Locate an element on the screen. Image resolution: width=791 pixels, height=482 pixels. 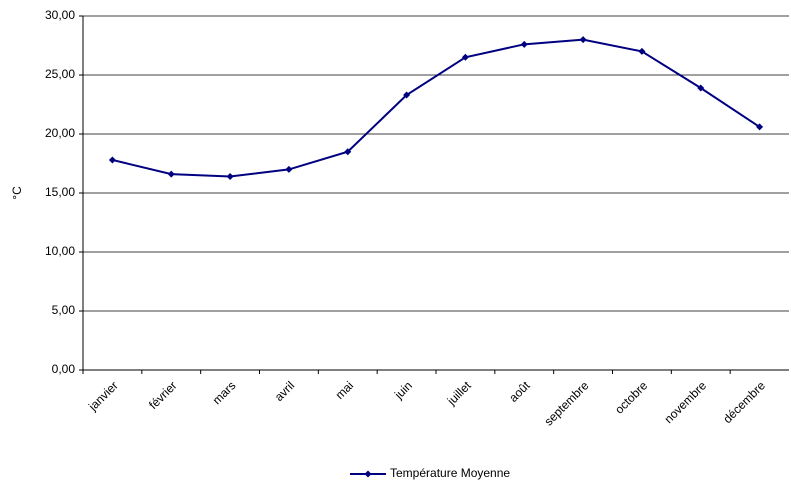
y-tick-label: 15,00 is located at coordinates (60, 192).